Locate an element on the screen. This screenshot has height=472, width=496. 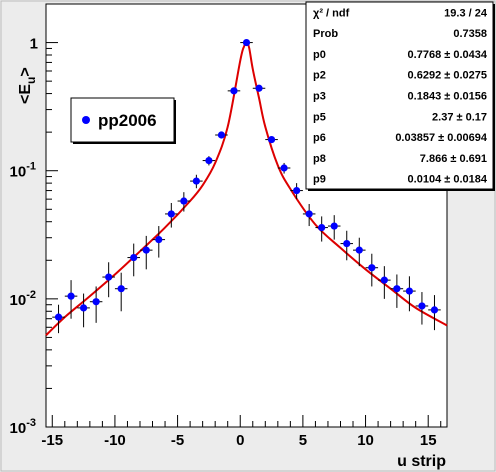
stats-row-value: 7.866 ± 0.691 is located at coordinates (453, 159).